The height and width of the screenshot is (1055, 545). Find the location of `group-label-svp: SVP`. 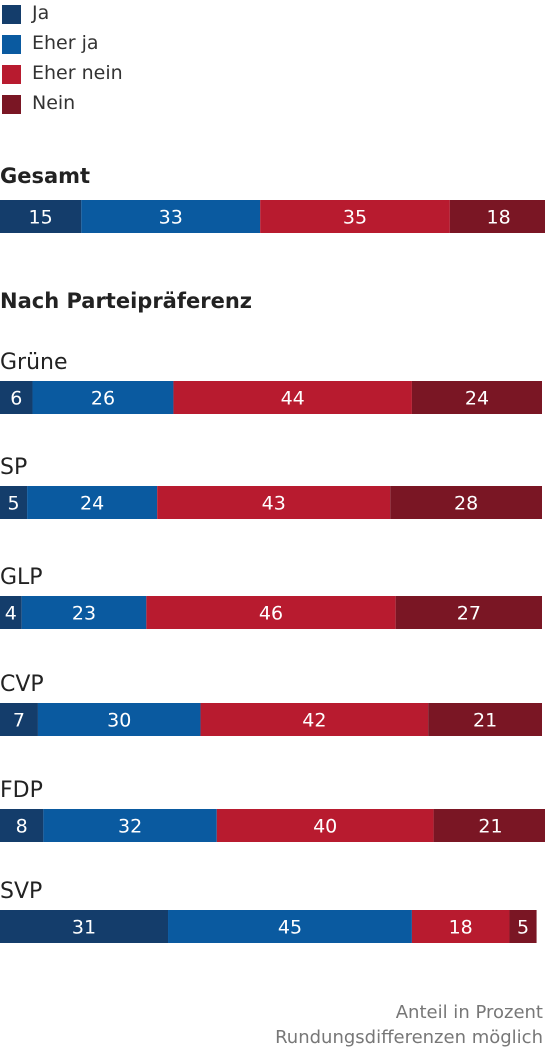

group-label-svp: SVP is located at coordinates (21, 891).